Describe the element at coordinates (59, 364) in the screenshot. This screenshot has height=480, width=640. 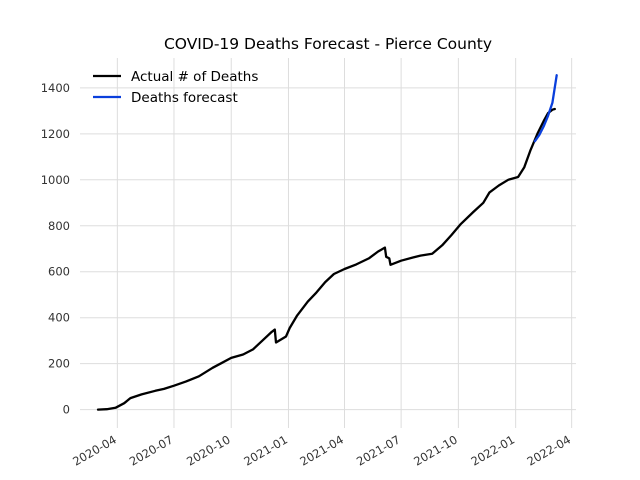
I see `y-tick-label: 200` at that location.